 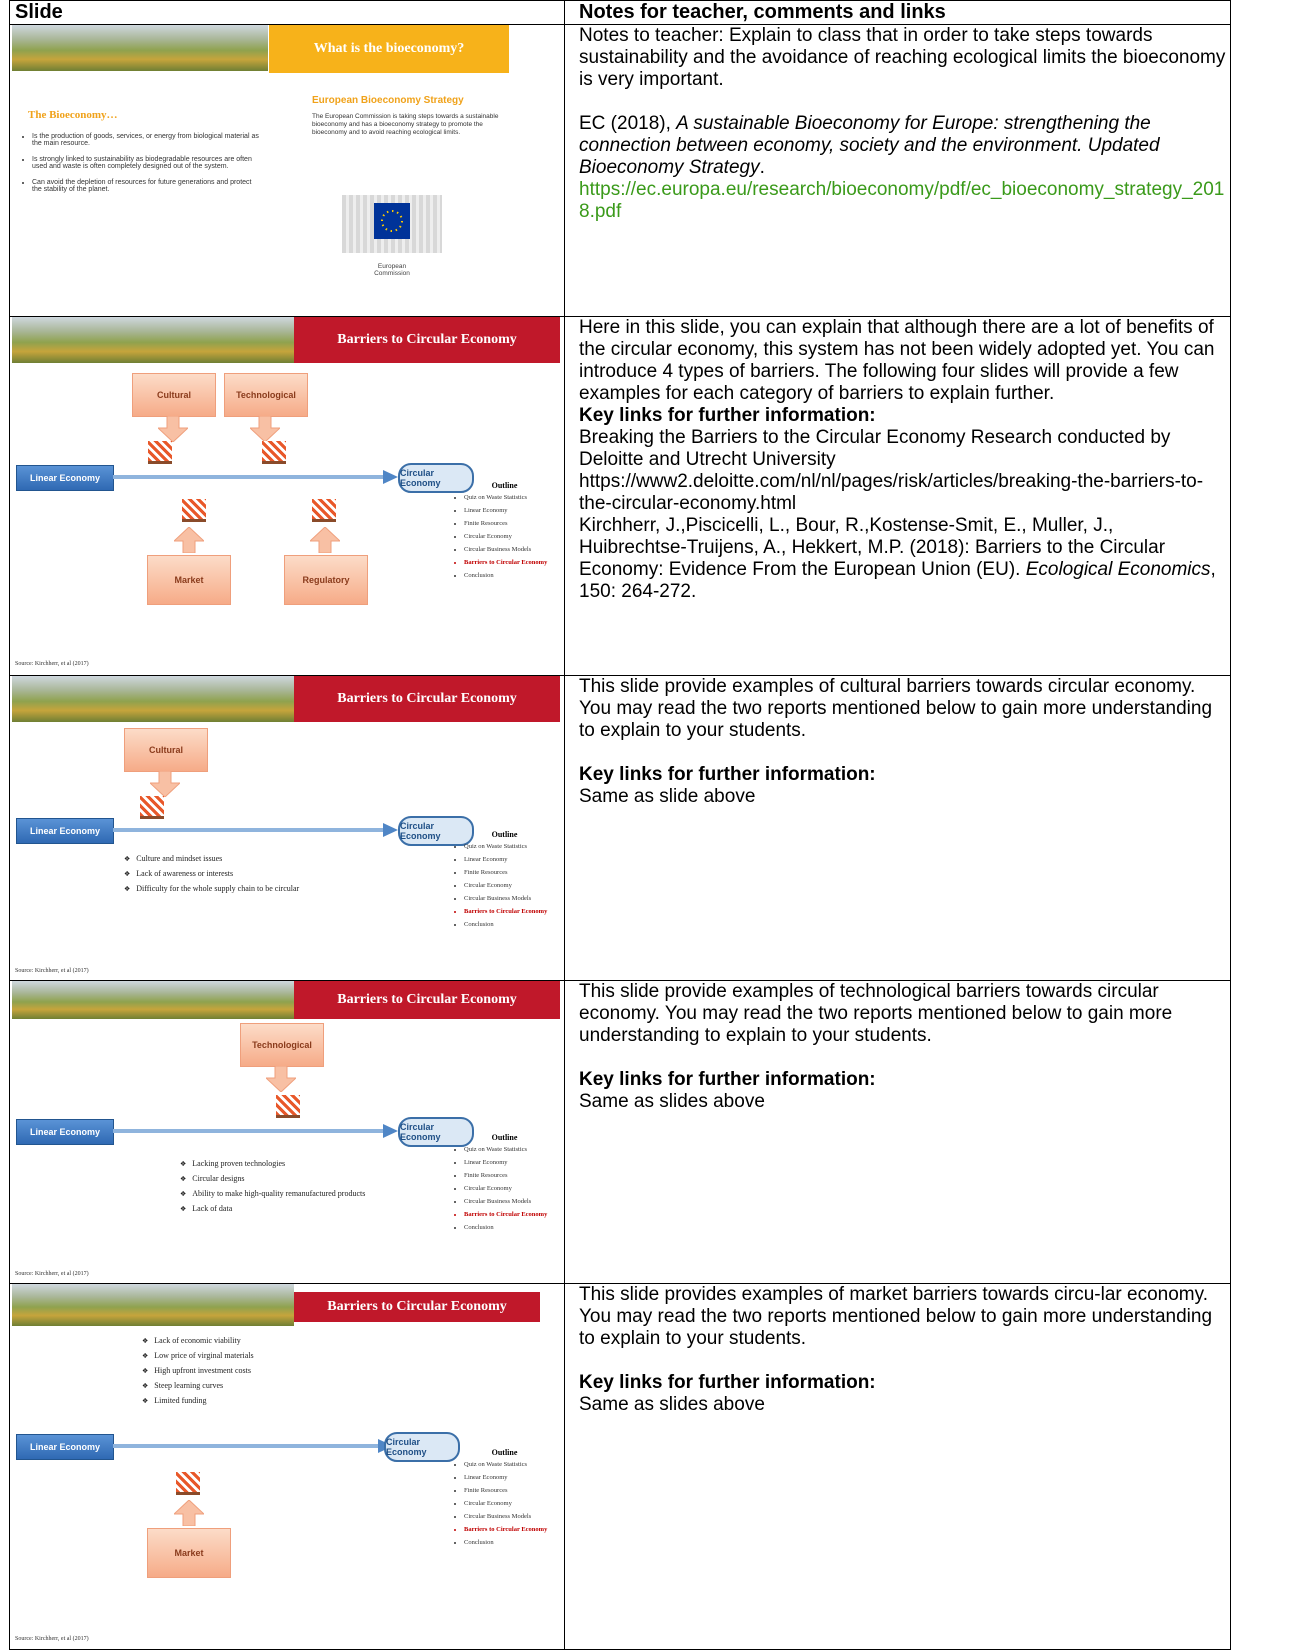 What do you see at coordinates (897, 580) in the screenshot?
I see `citation-tail: , 150: 264-272.` at bounding box center [897, 580].